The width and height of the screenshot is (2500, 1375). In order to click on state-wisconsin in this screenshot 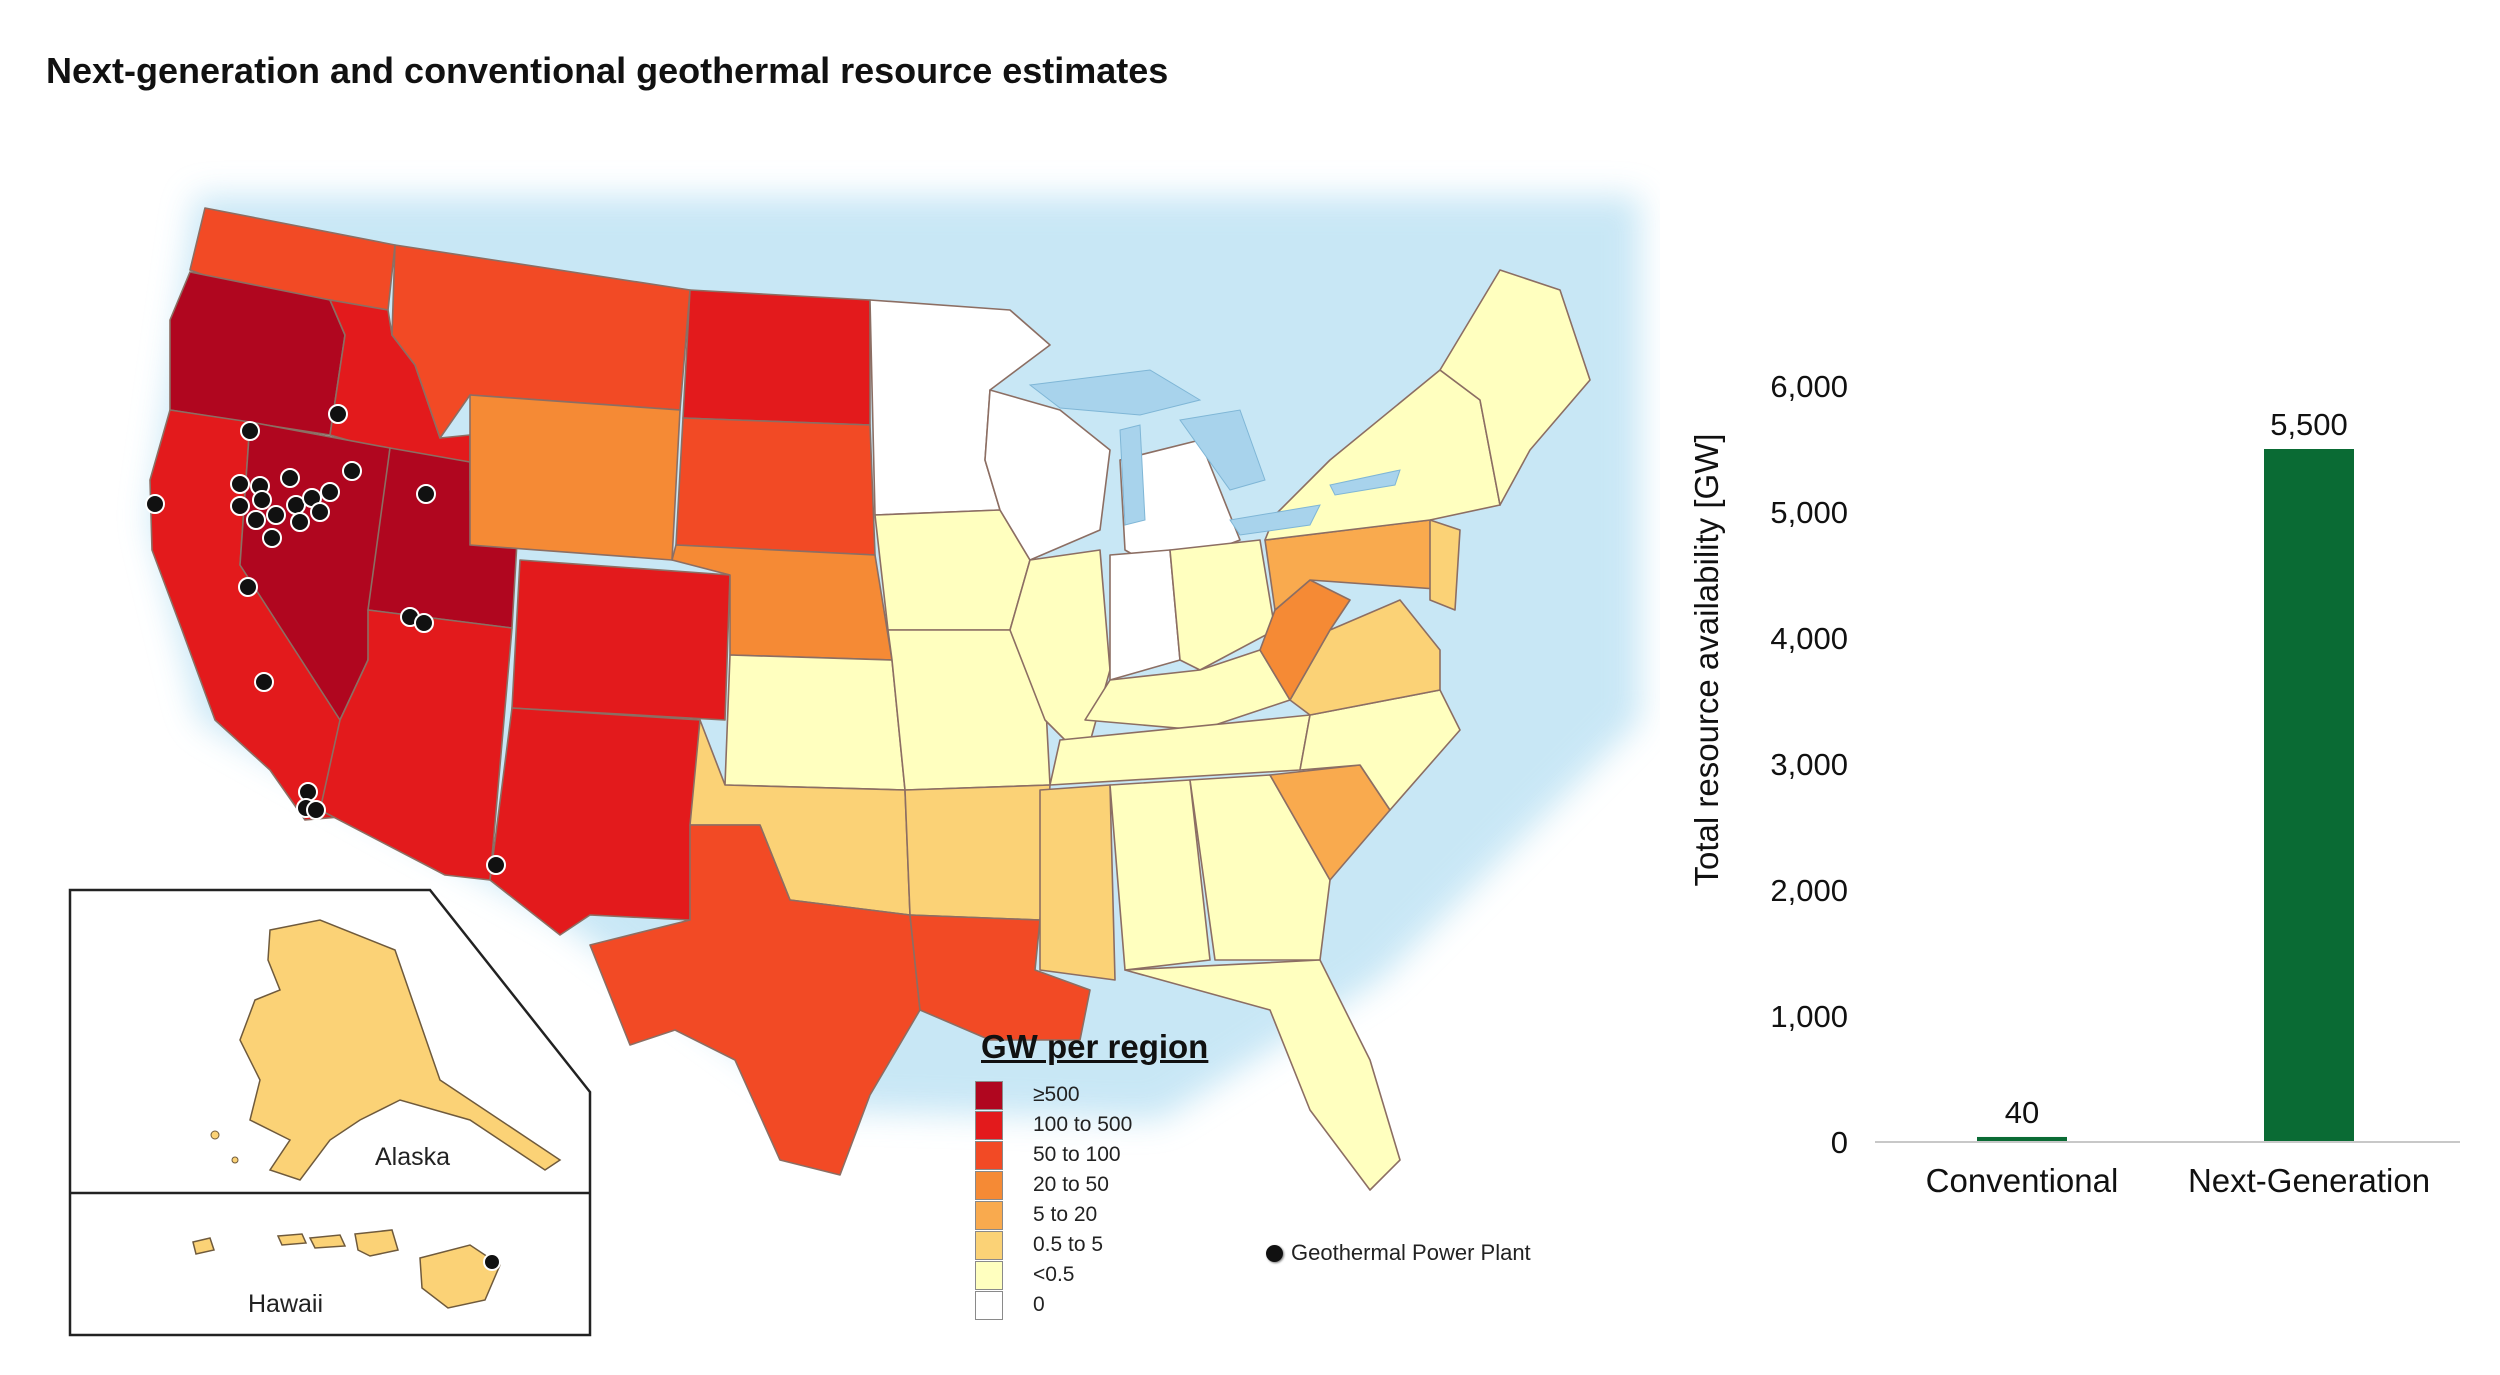, I will do `click(1047, 475)`.